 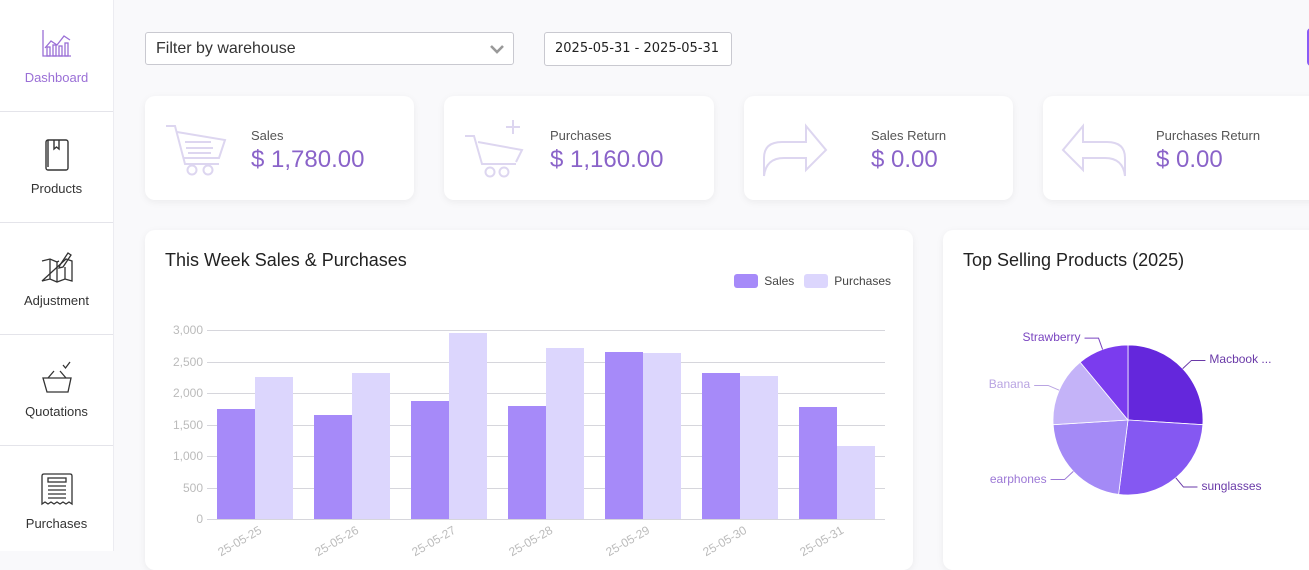 I want to click on sidebar-item-label: Products, so click(x=56, y=188).